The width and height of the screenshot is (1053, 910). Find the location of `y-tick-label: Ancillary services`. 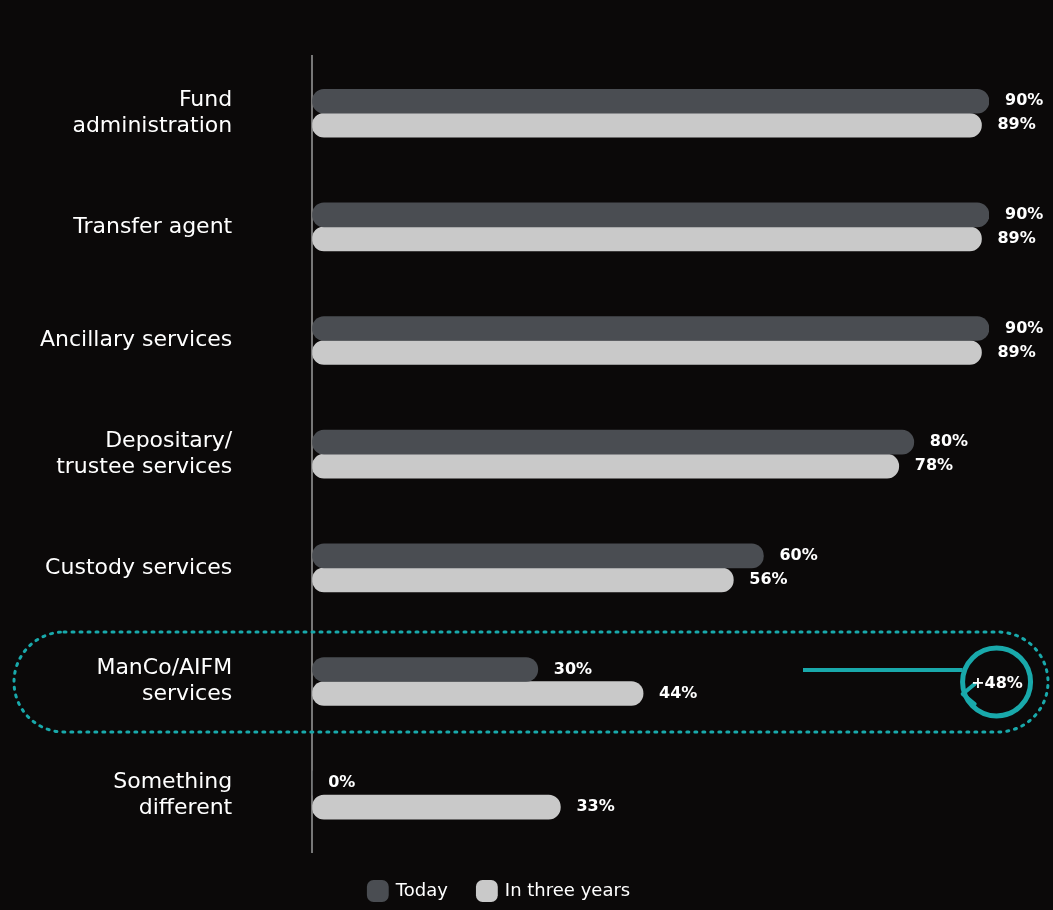

y-tick-label: Ancillary services is located at coordinates (136, 339).